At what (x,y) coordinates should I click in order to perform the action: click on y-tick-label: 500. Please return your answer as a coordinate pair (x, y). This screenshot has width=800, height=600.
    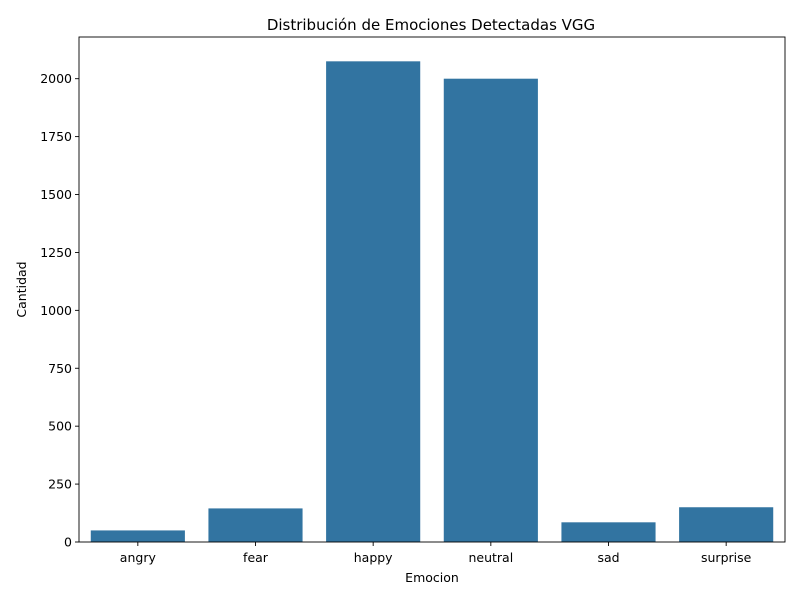
    Looking at the image, I should click on (60, 426).